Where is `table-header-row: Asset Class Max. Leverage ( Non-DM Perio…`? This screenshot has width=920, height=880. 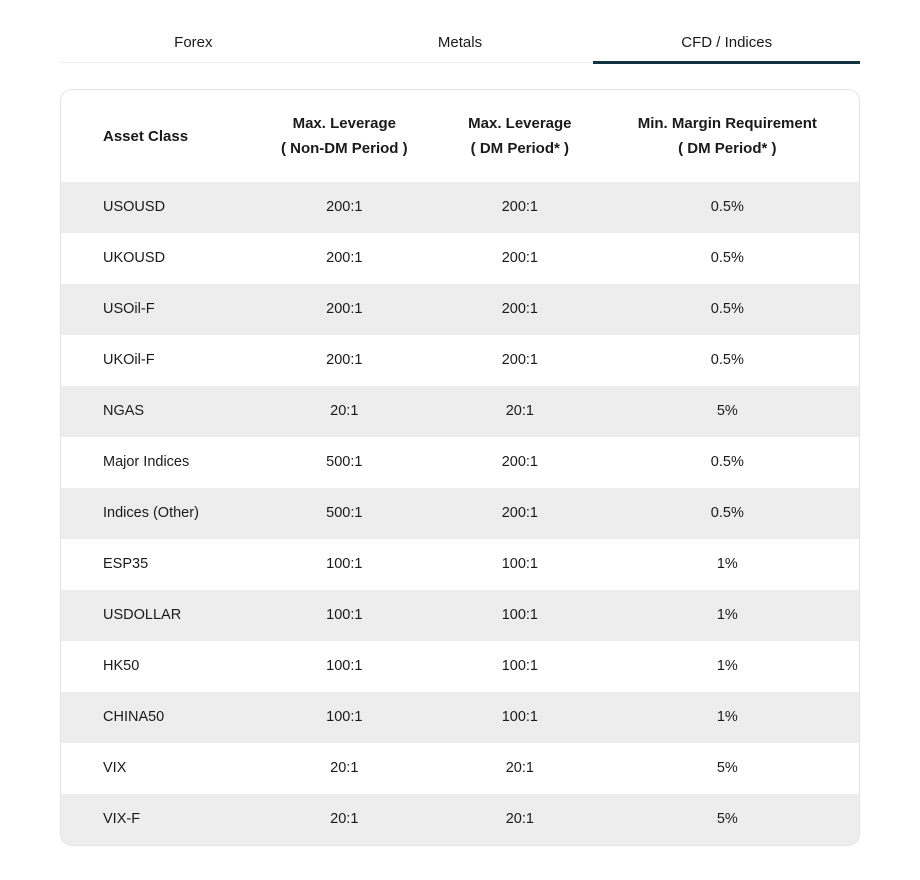 table-header-row: Asset Class Max. Leverage ( Non-DM Perio… is located at coordinates (460, 136).